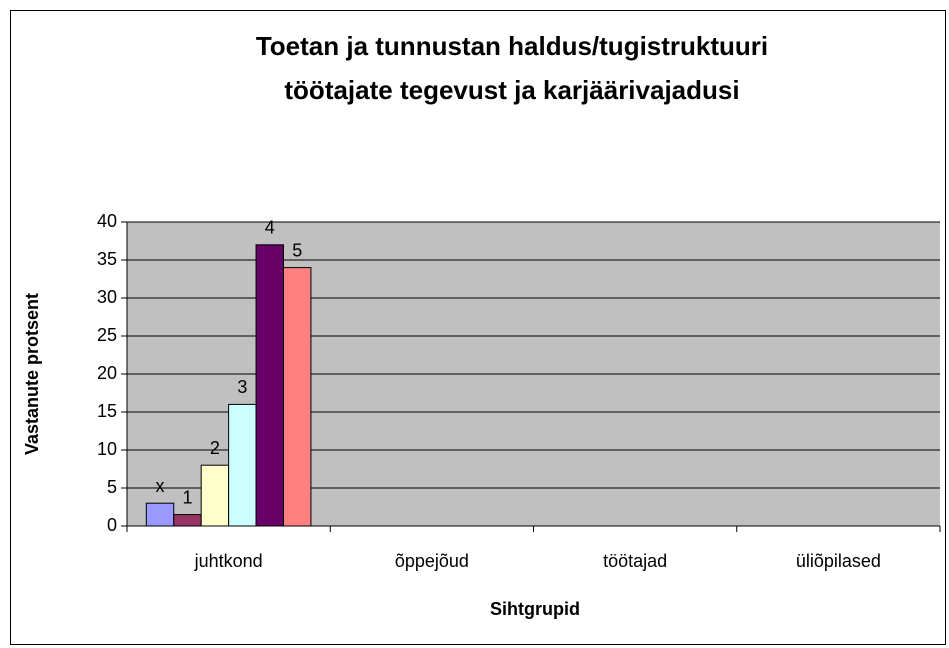  I want to click on y-tick-label: 35, so click(107, 259).